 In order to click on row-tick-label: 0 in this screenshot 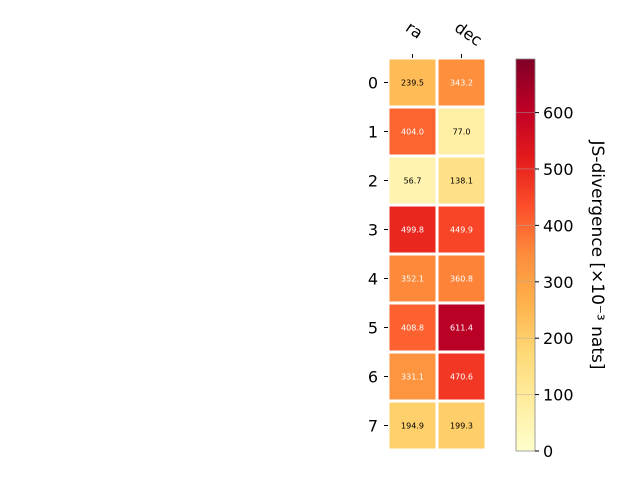, I will do `click(373, 83)`.